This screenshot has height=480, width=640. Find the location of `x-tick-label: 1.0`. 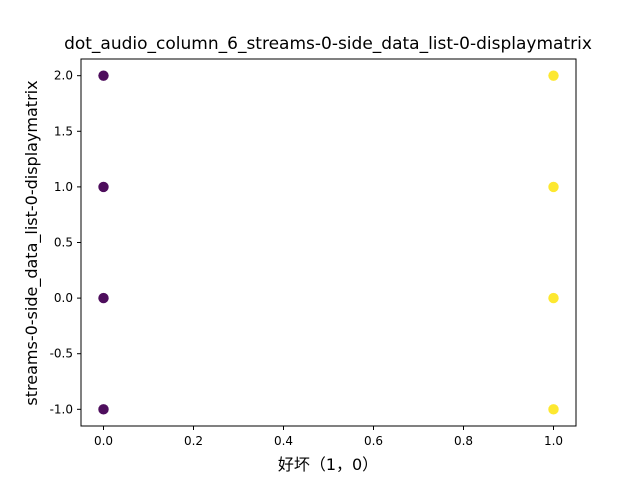

x-tick-label: 1.0 is located at coordinates (553, 441).